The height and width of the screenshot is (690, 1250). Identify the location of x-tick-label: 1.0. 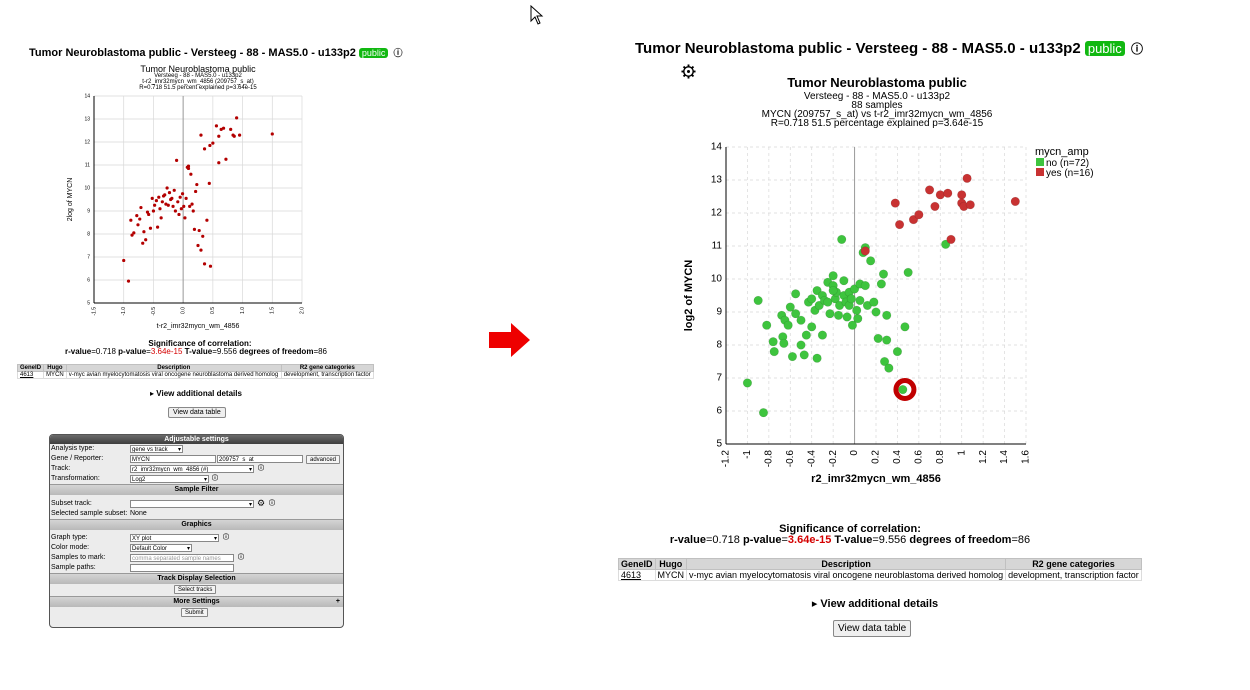
(243, 310).